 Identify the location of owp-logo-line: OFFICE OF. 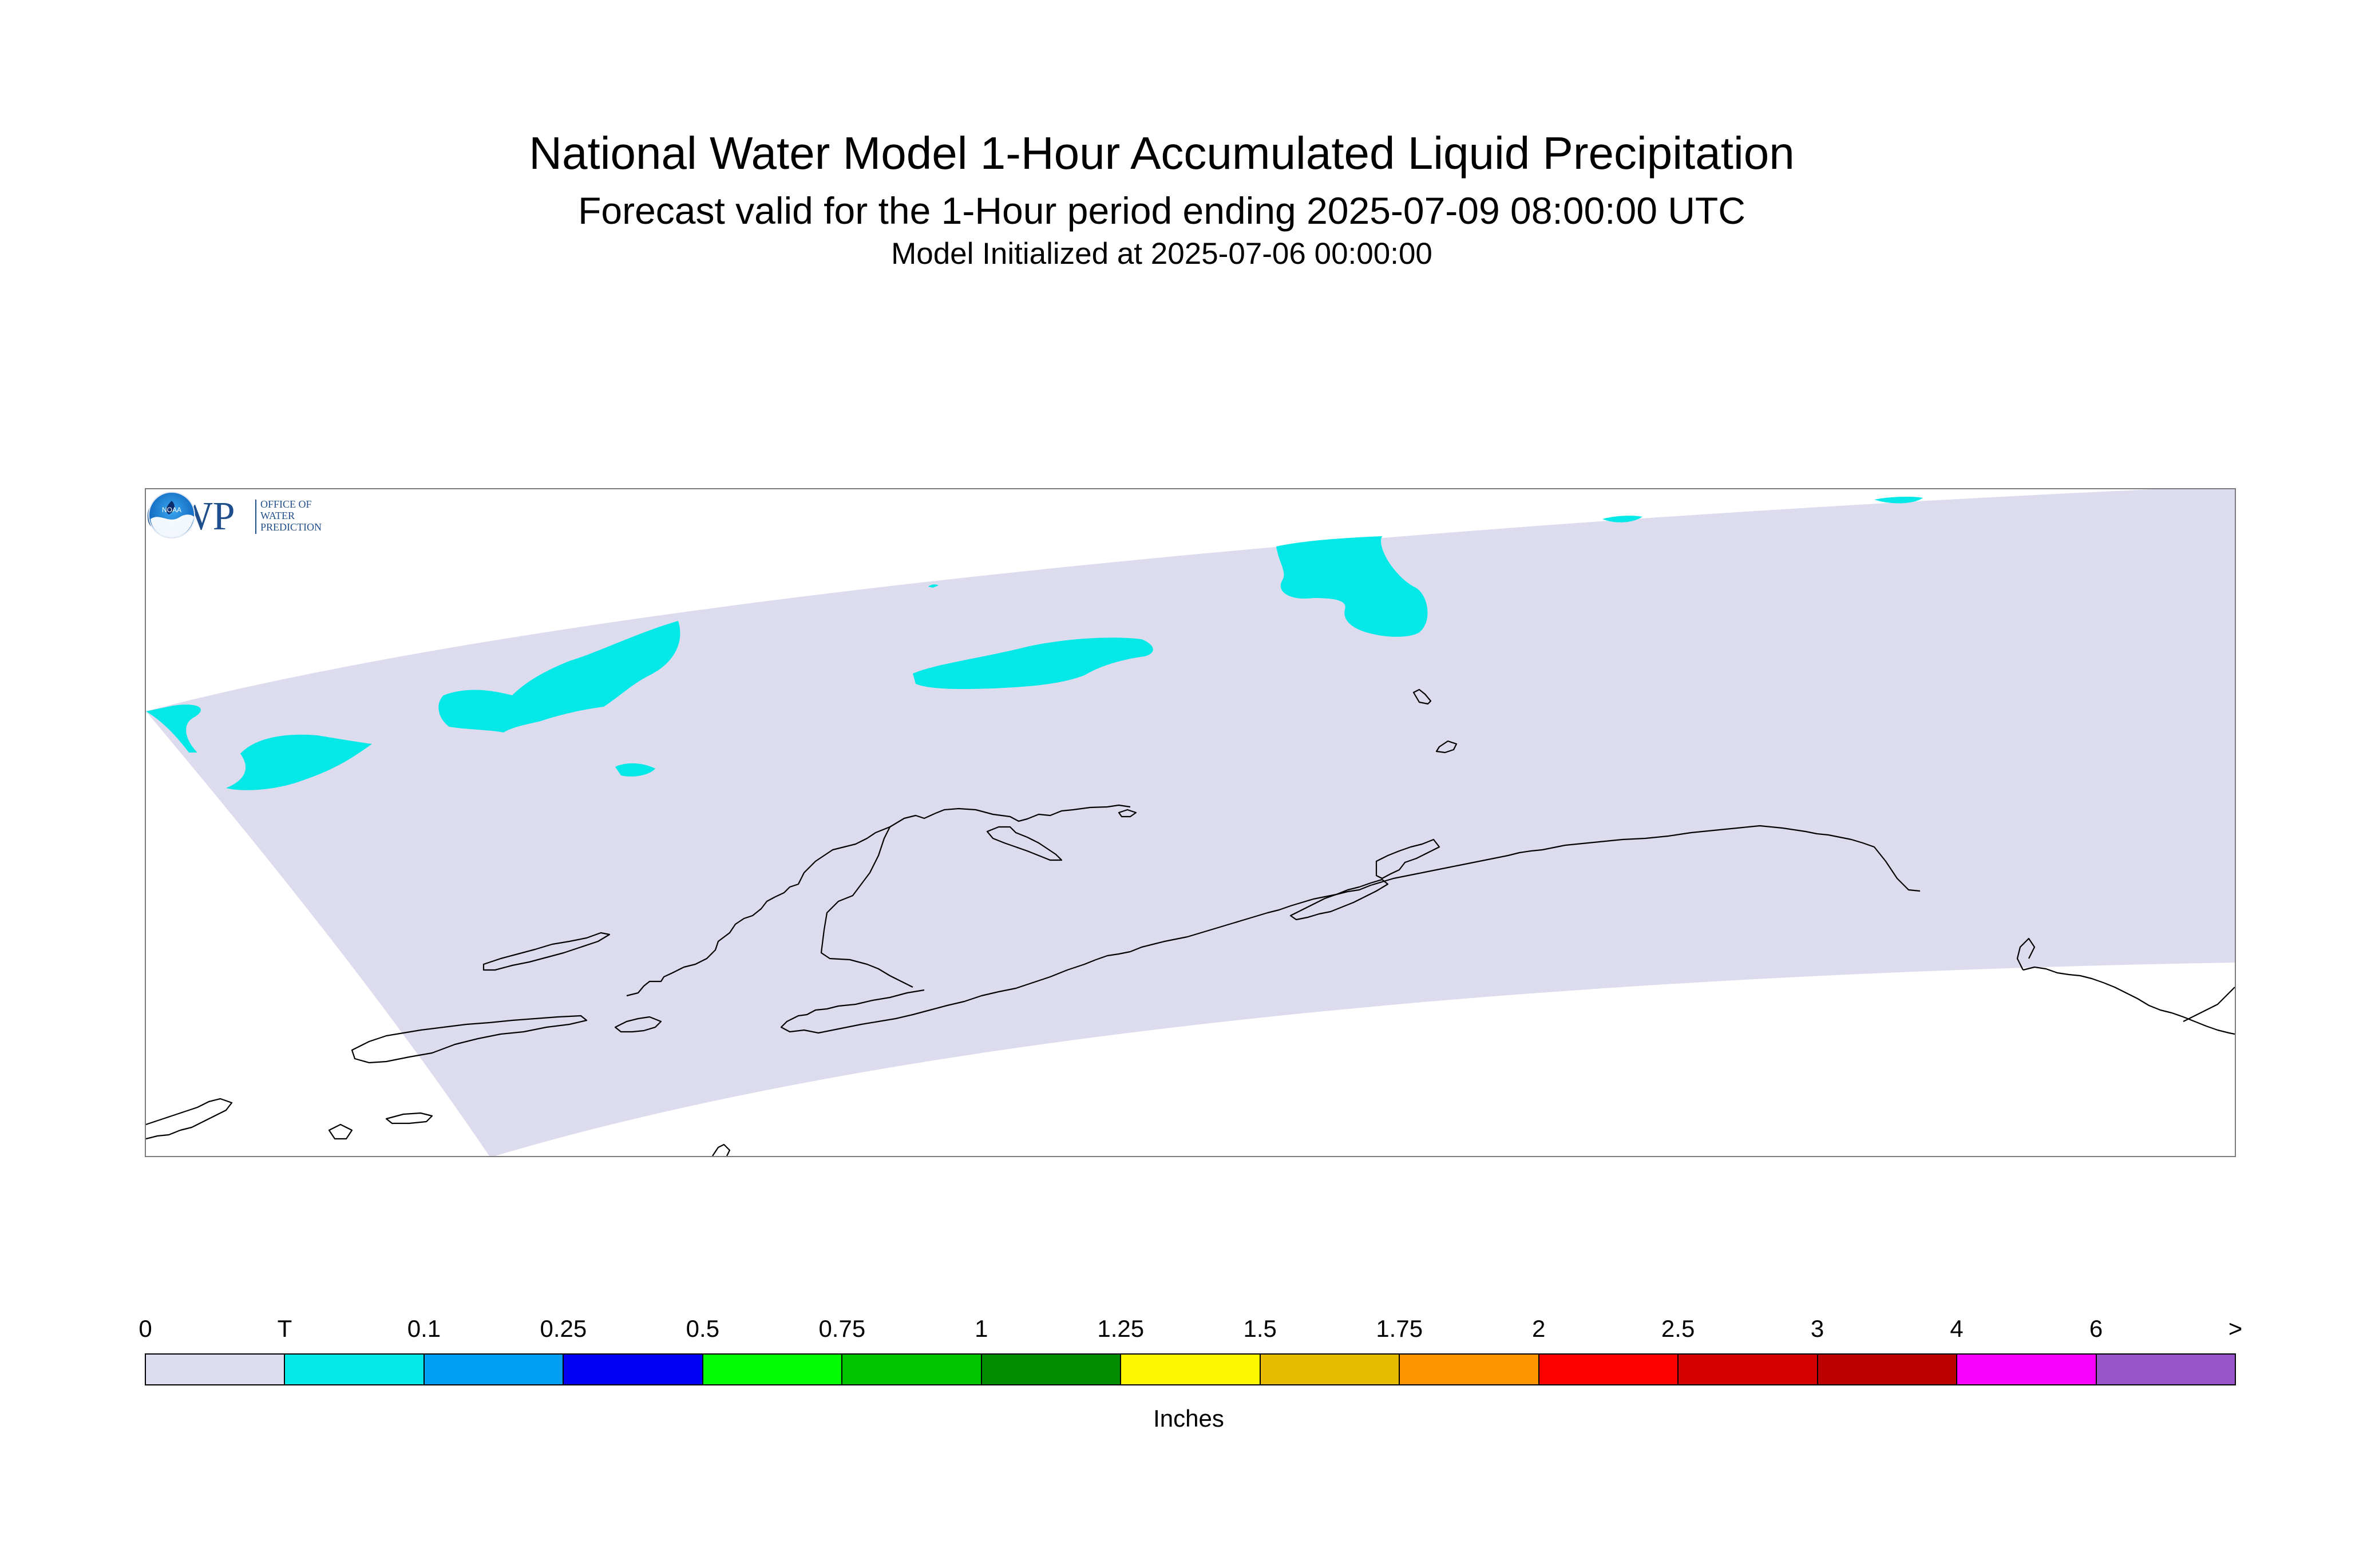
(286, 504).